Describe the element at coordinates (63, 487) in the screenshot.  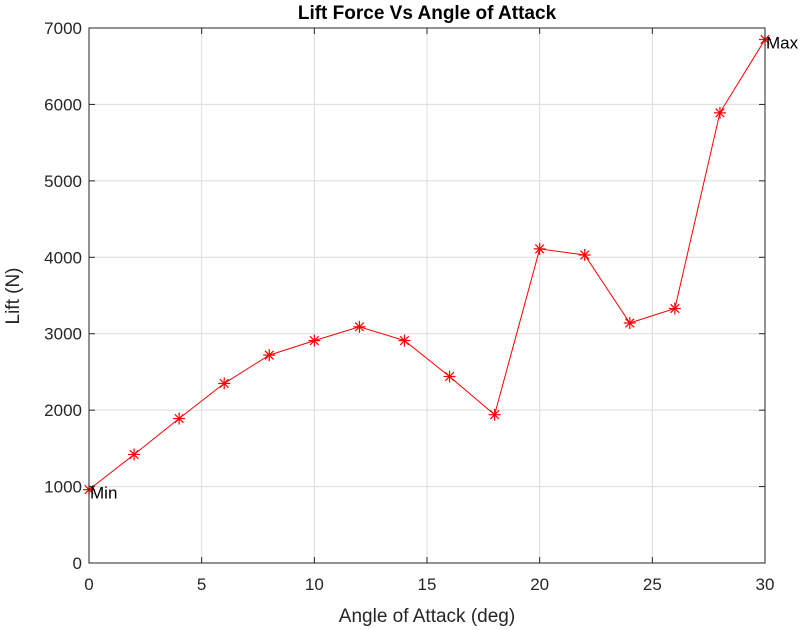
I see `y-tick-label: 1000` at that location.